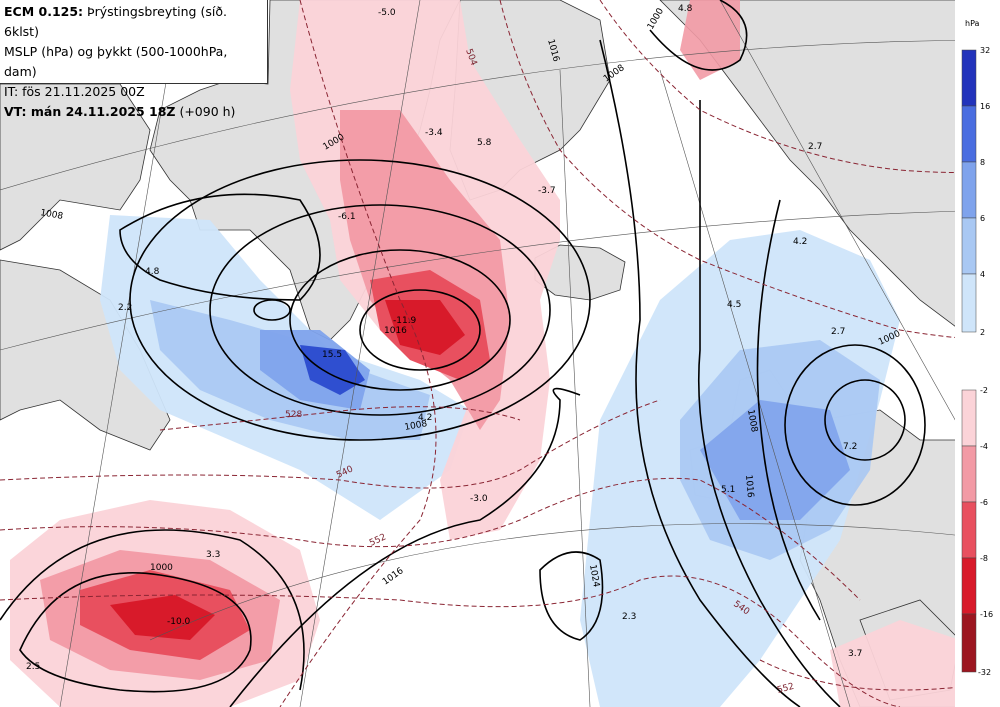 The image size is (1000, 707). Describe the element at coordinates (272, 310) in the screenshot. I see `low-nw-small` at that location.